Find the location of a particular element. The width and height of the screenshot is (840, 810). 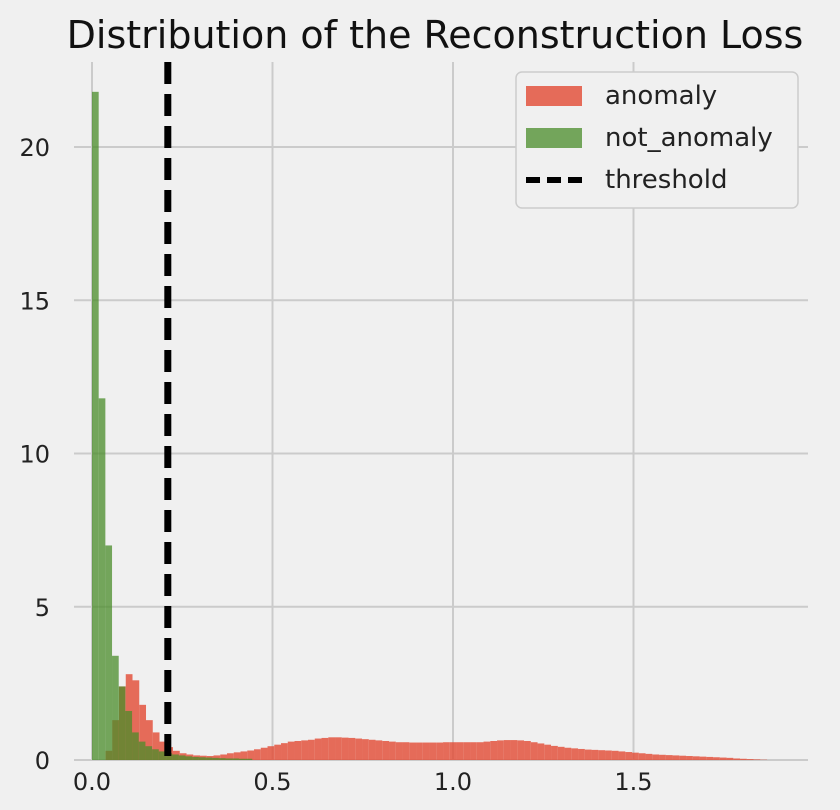

legend-swatch-not-anomaly is located at coordinates (554, 138).